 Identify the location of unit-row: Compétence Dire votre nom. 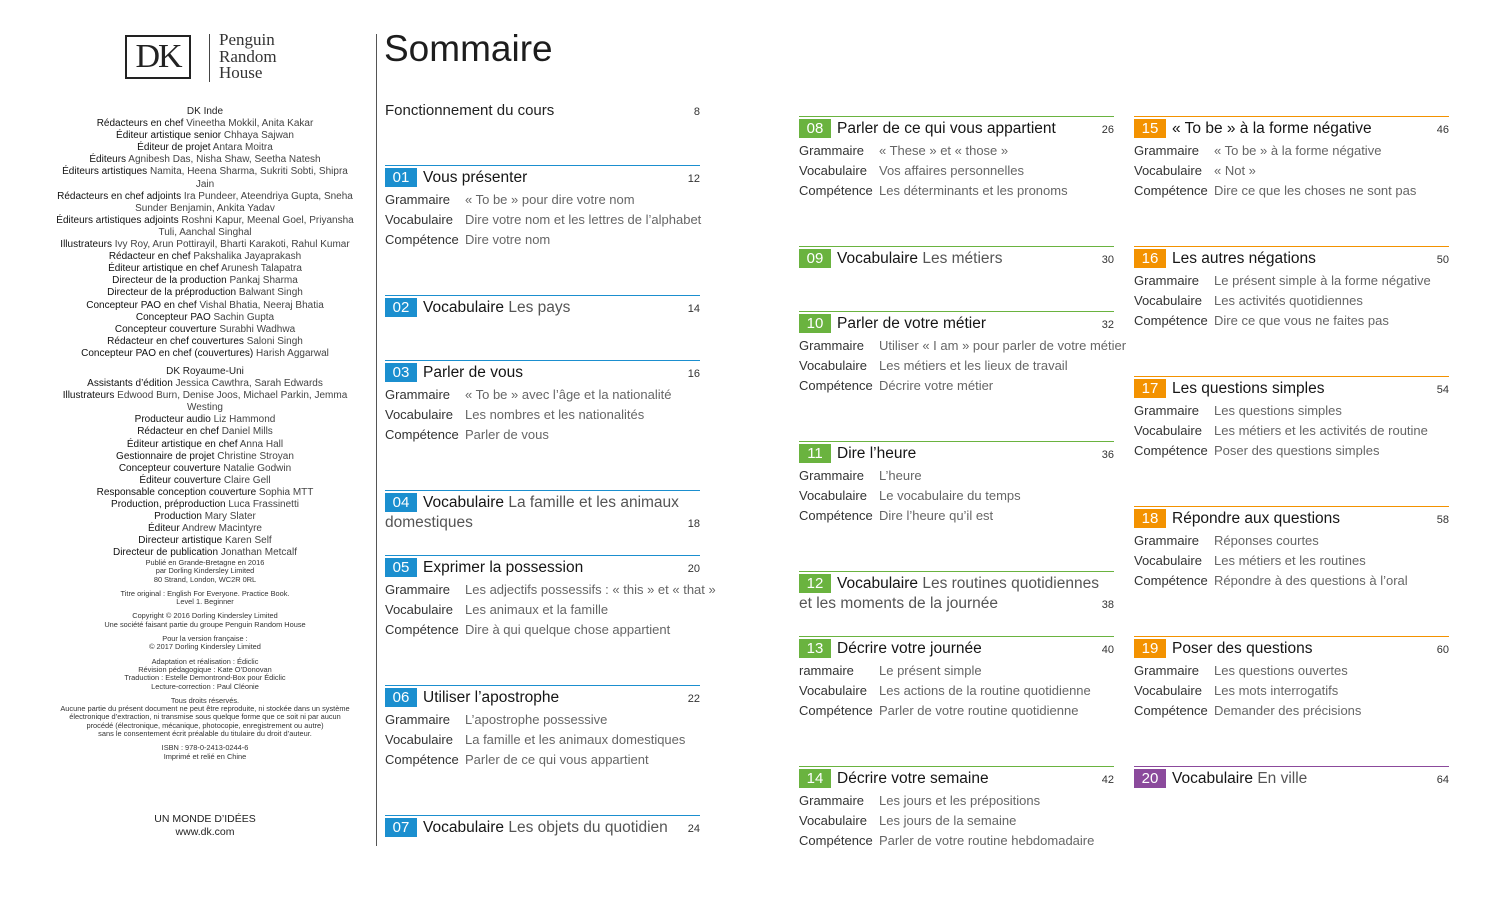
(542, 240).